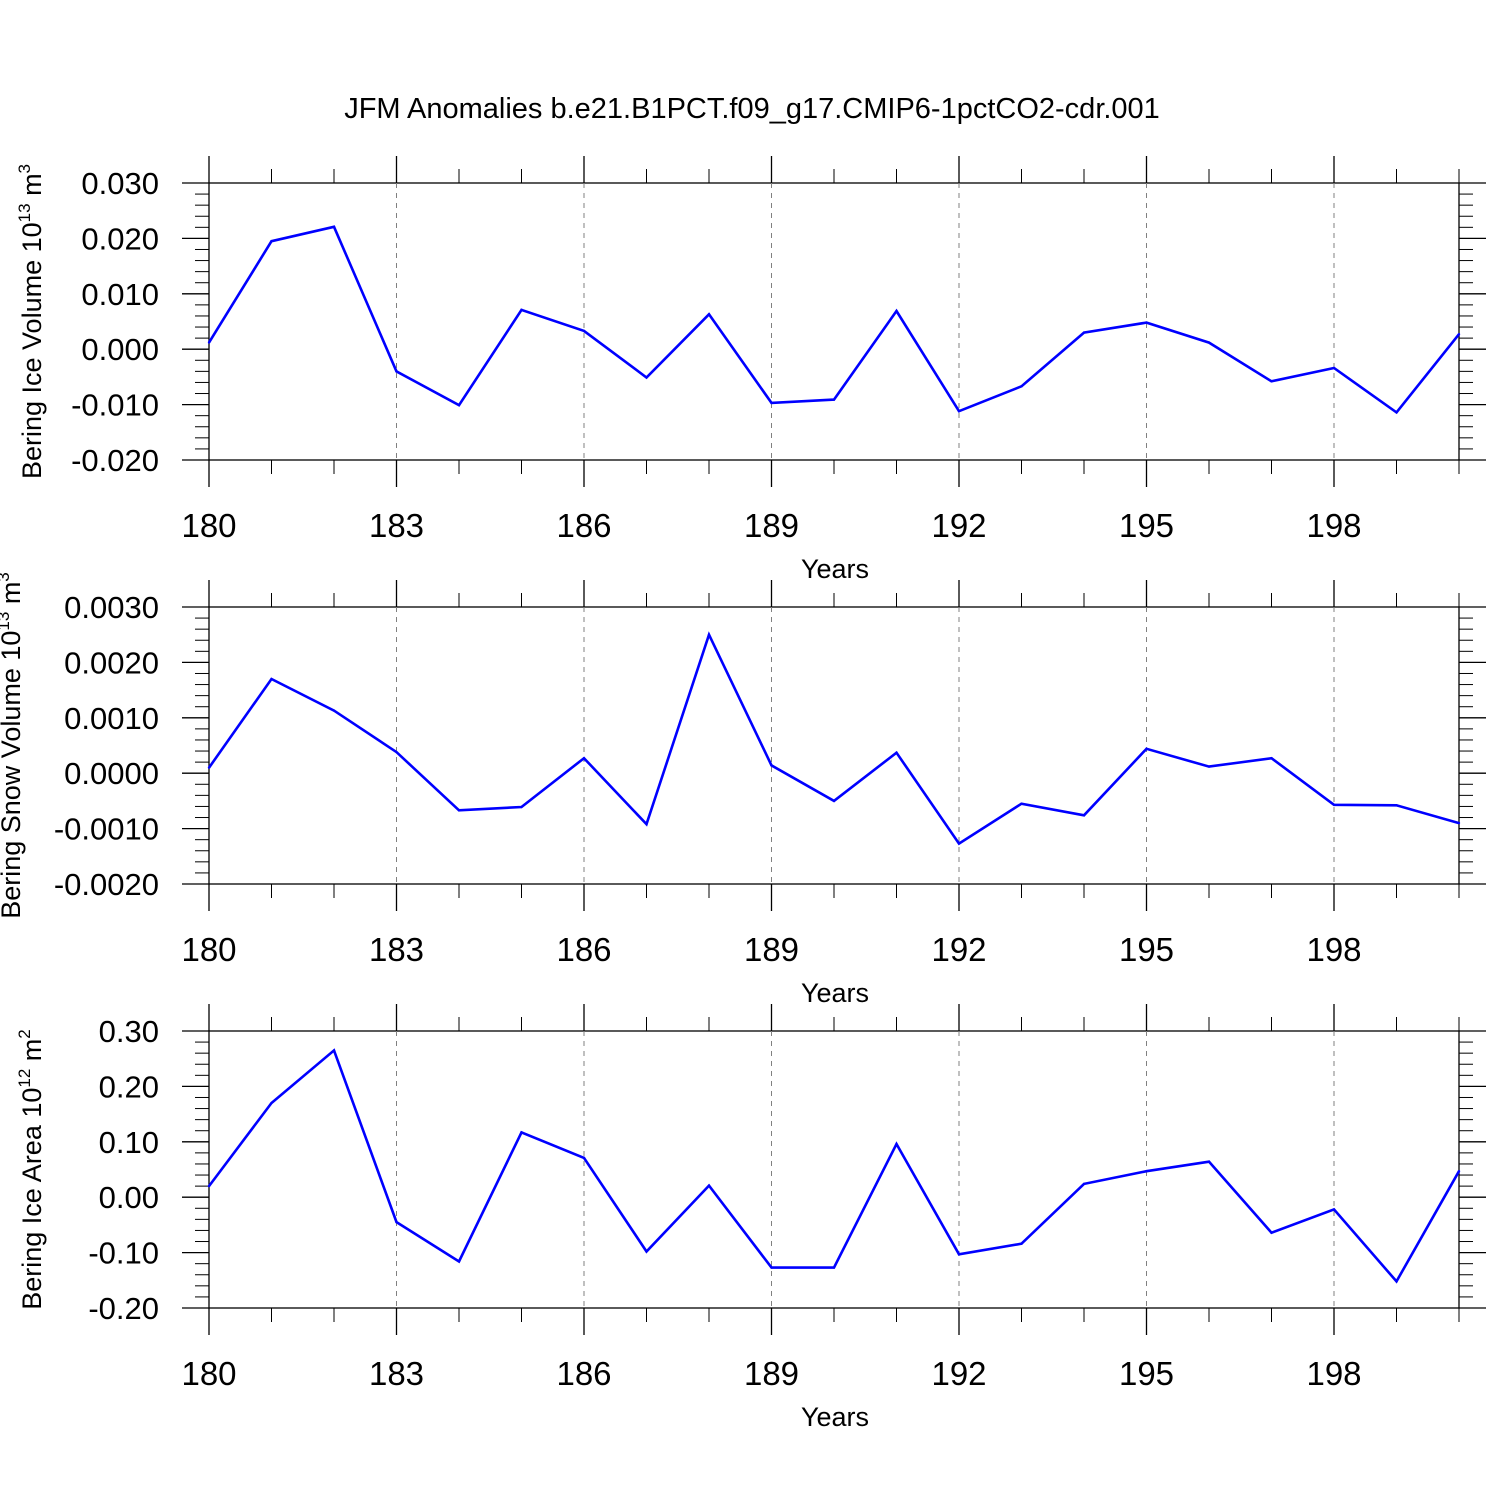  I want to click on y-tick-label: 0.010, so click(120, 294).